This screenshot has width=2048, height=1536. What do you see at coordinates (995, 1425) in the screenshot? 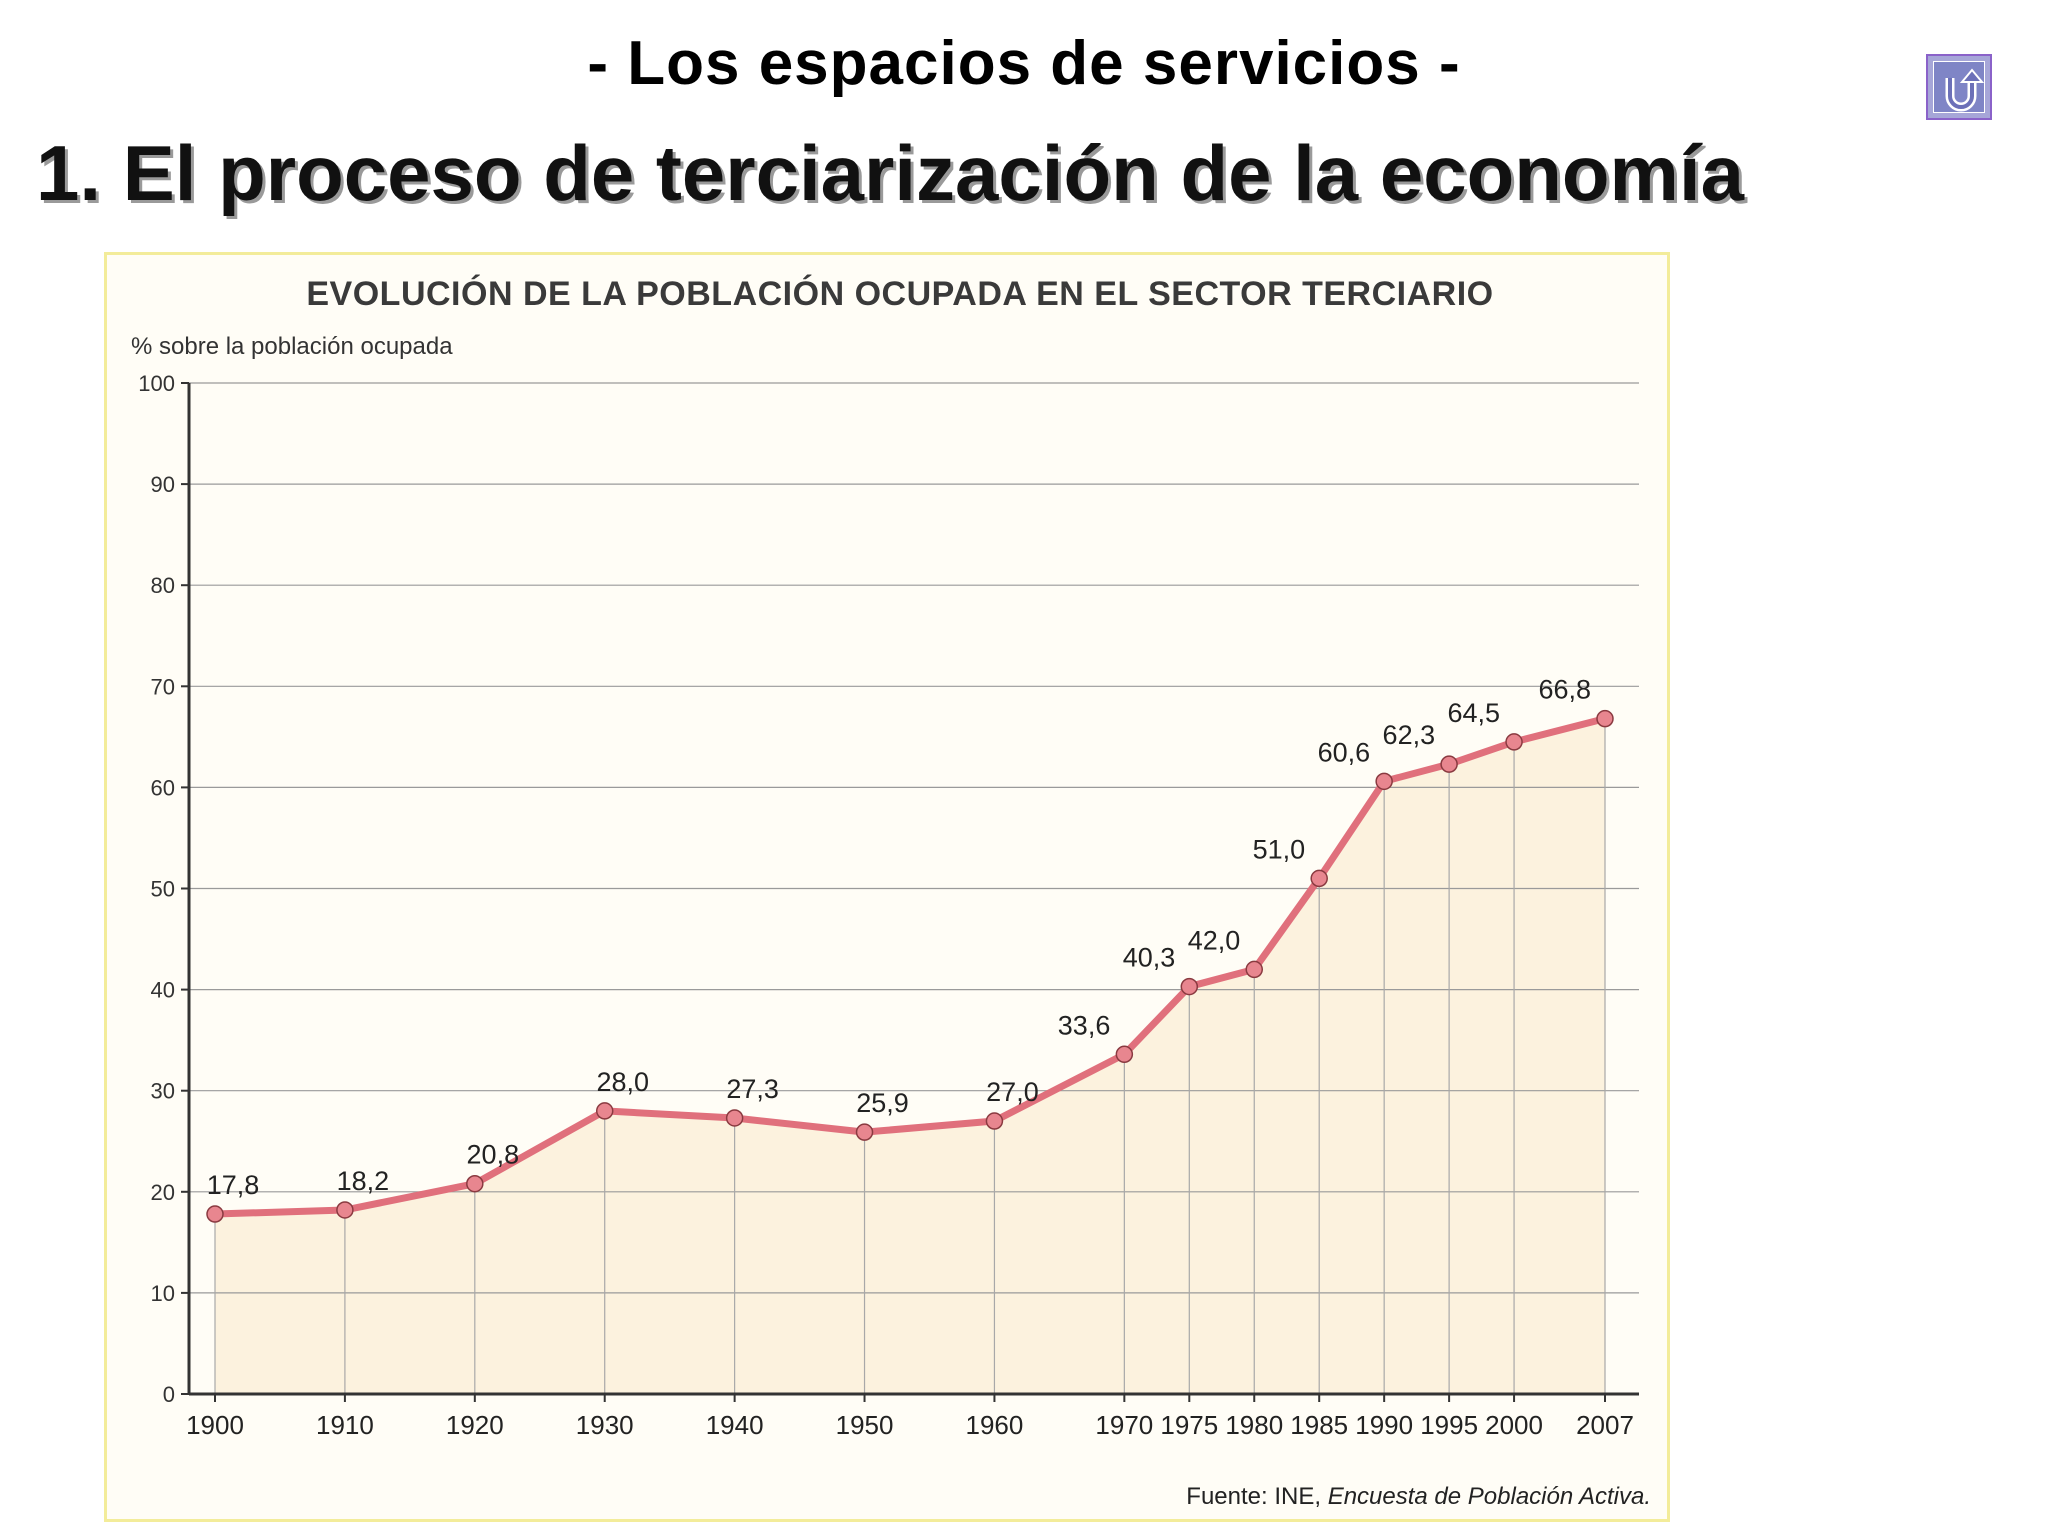
I see `x-tick-label: 1960` at bounding box center [995, 1425].